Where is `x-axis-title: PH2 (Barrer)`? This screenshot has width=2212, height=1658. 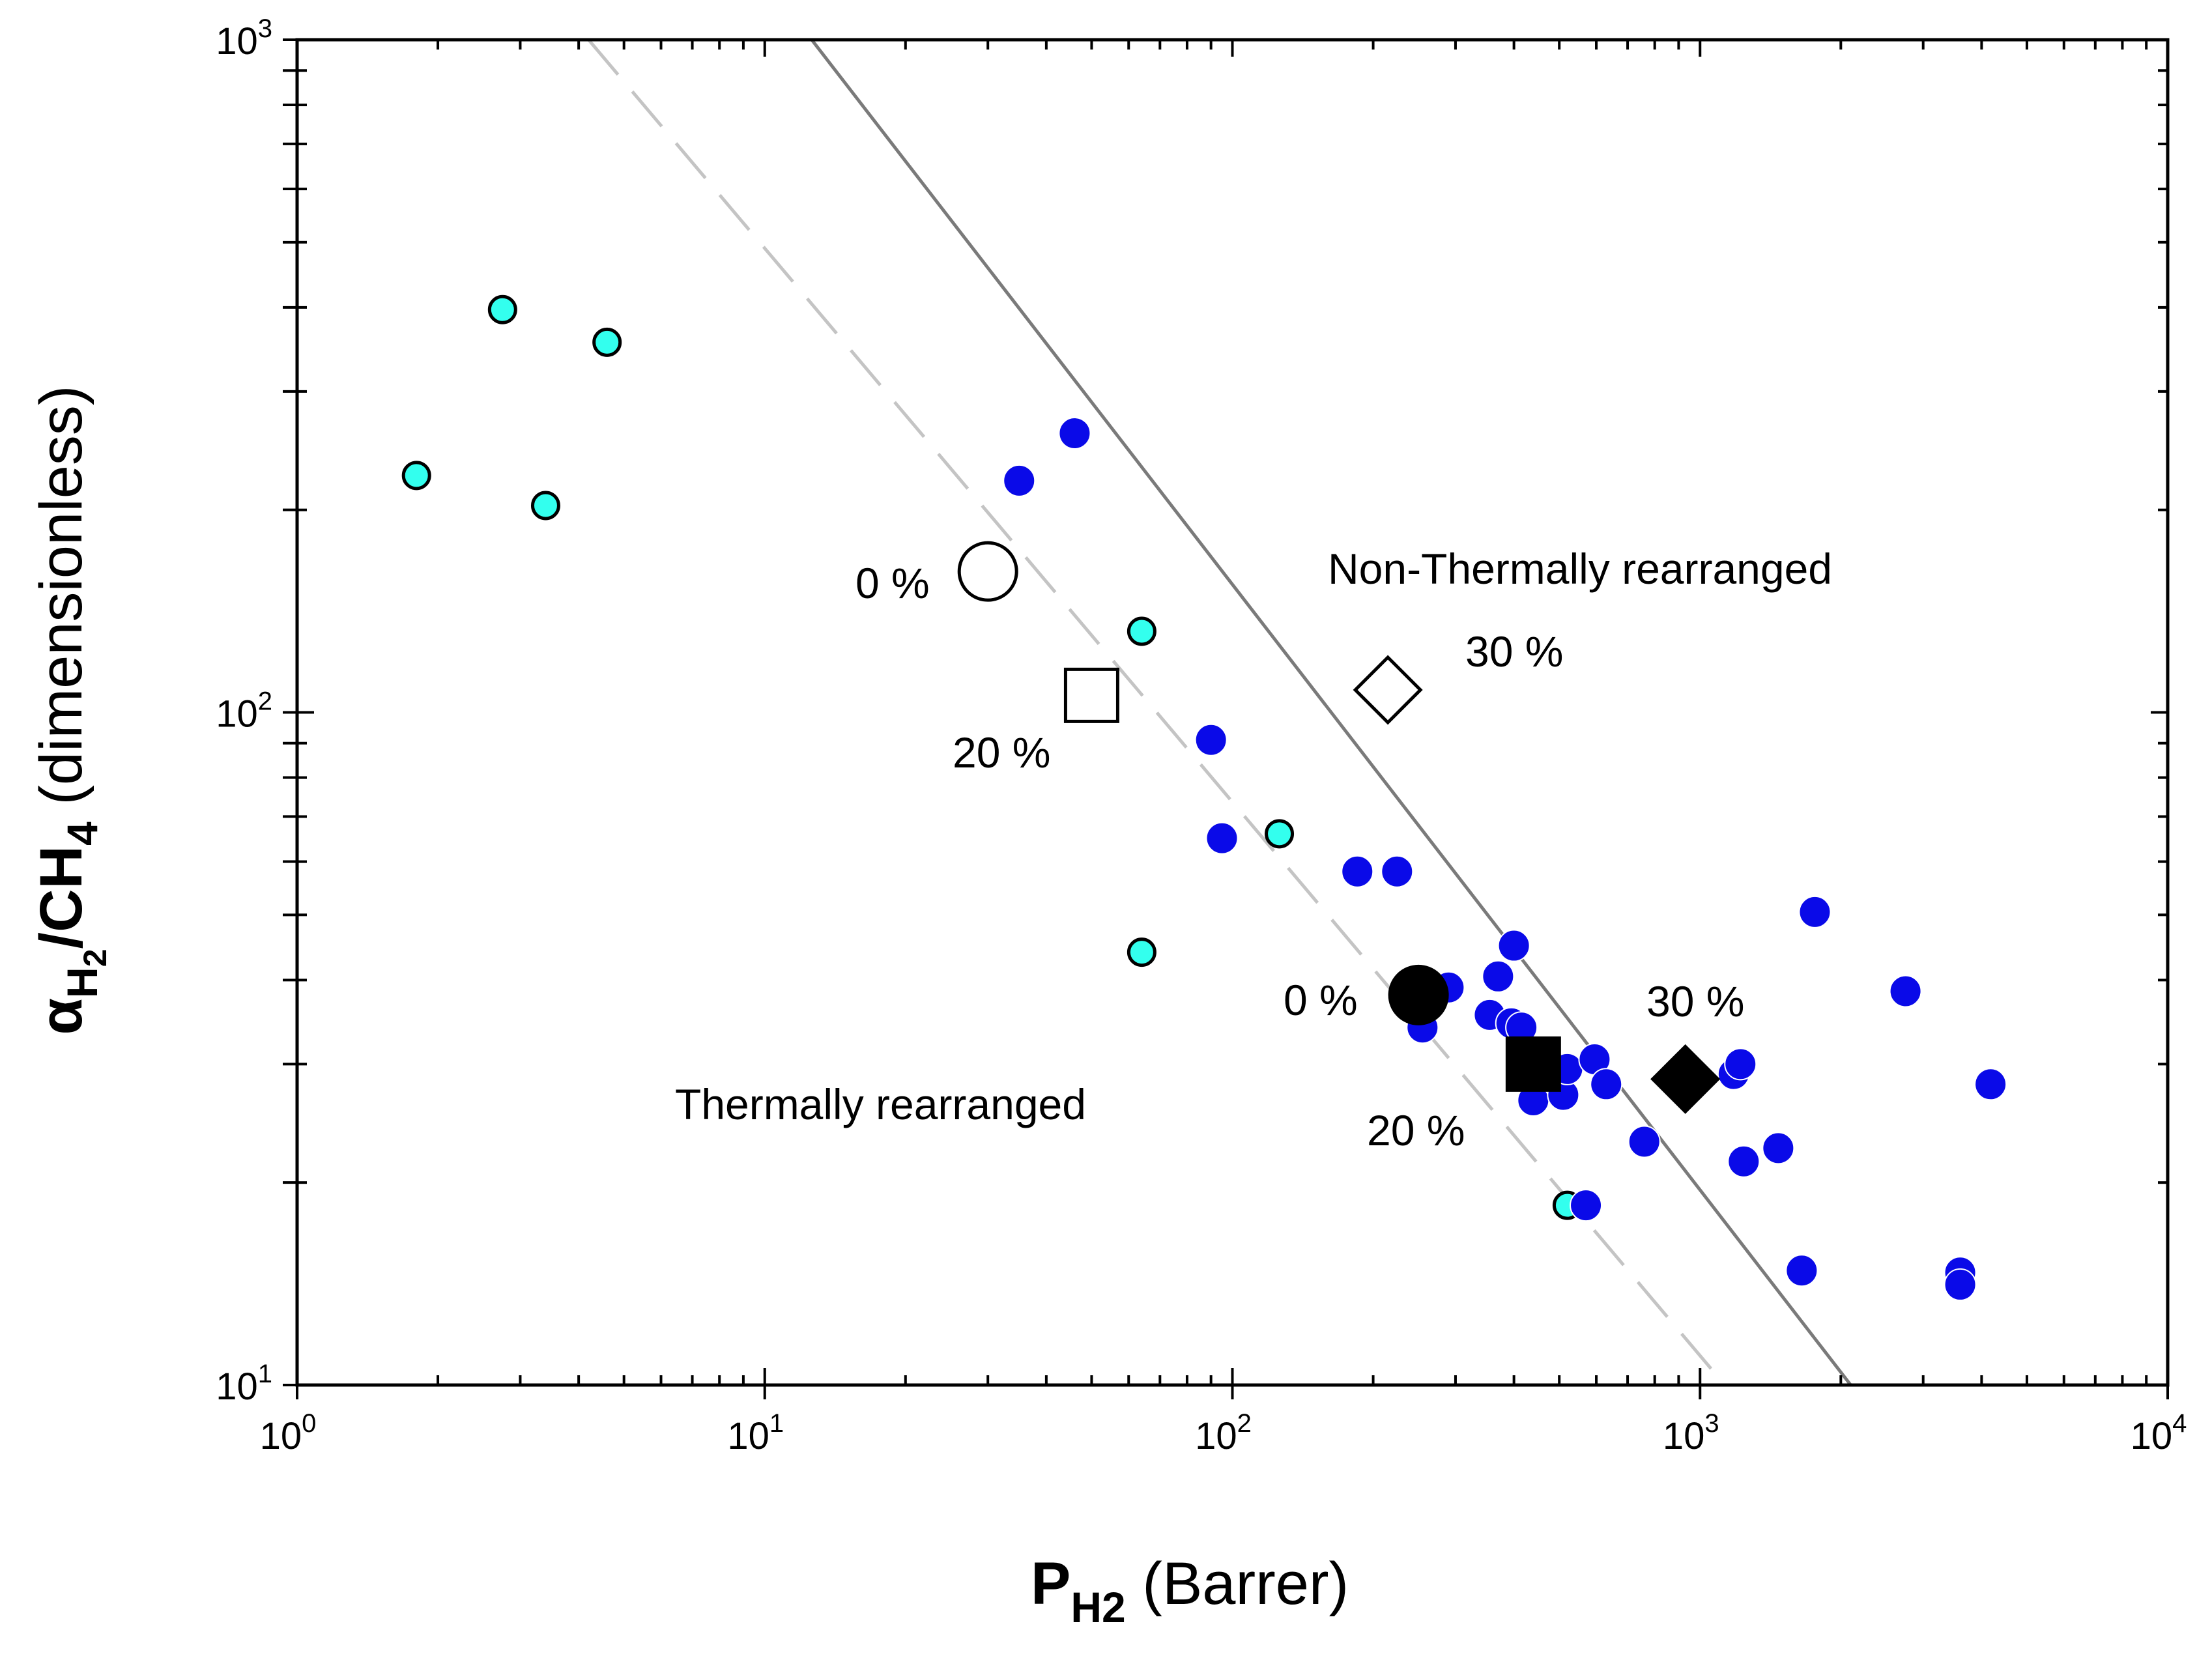 x-axis-title: PH2 (Barrer) is located at coordinates (1190, 1591).